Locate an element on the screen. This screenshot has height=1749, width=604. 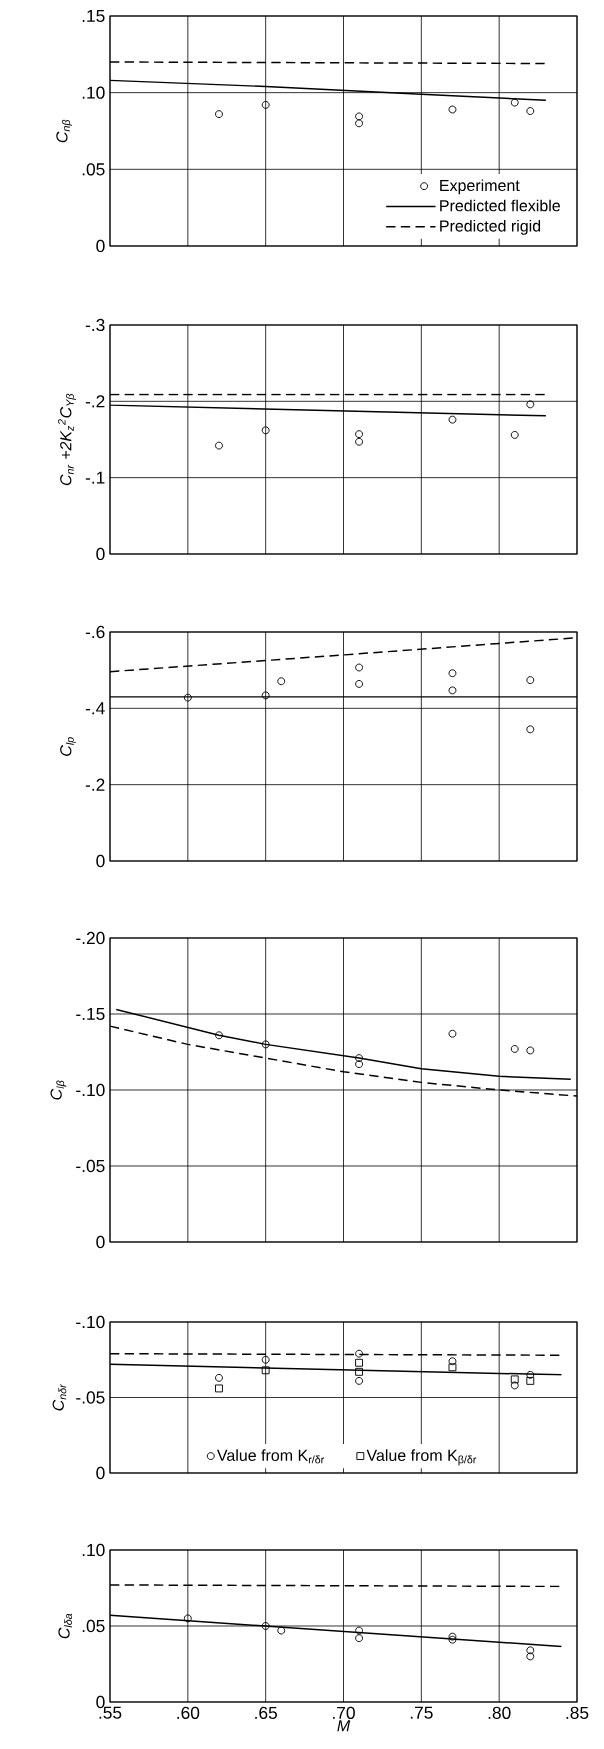
line-series is located at coordinates (343, 1044).